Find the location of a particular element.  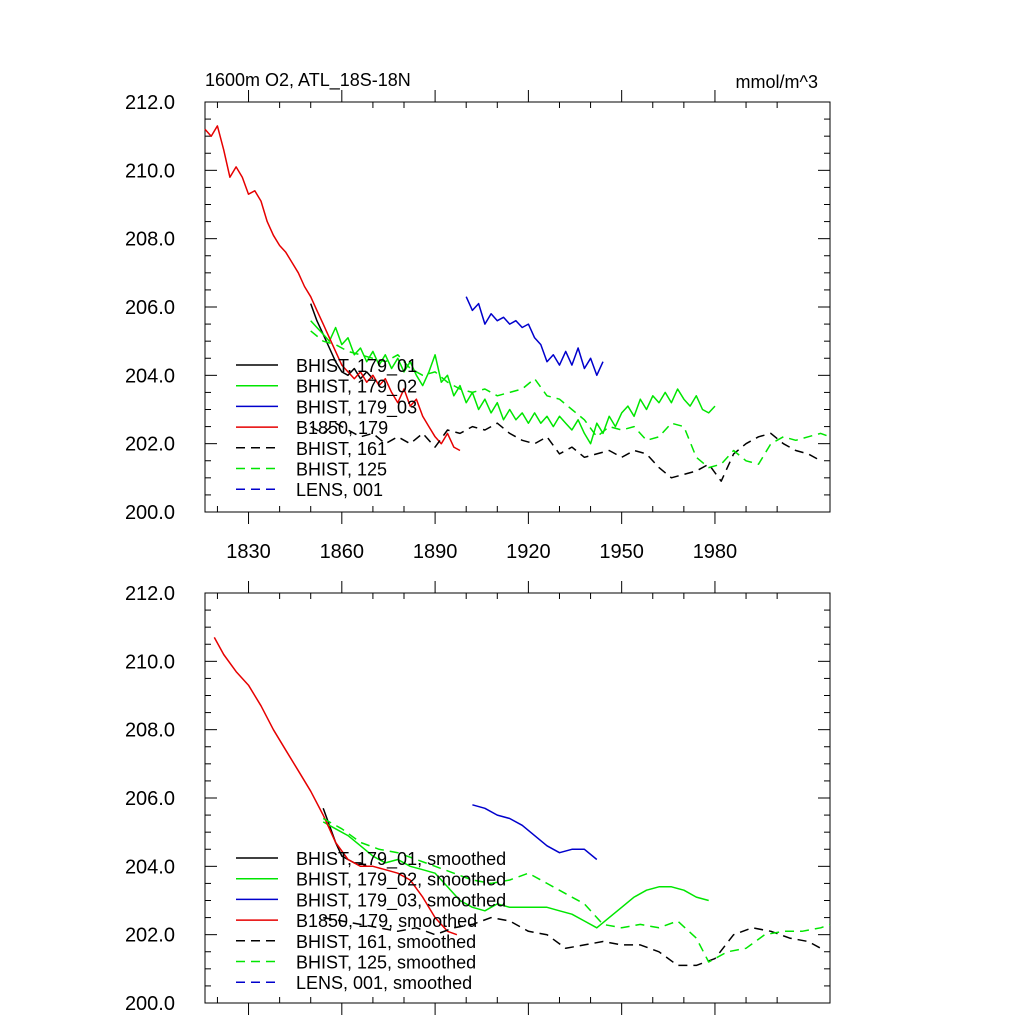

legend-label: BHIST, 179_02 is located at coordinates (356, 387).